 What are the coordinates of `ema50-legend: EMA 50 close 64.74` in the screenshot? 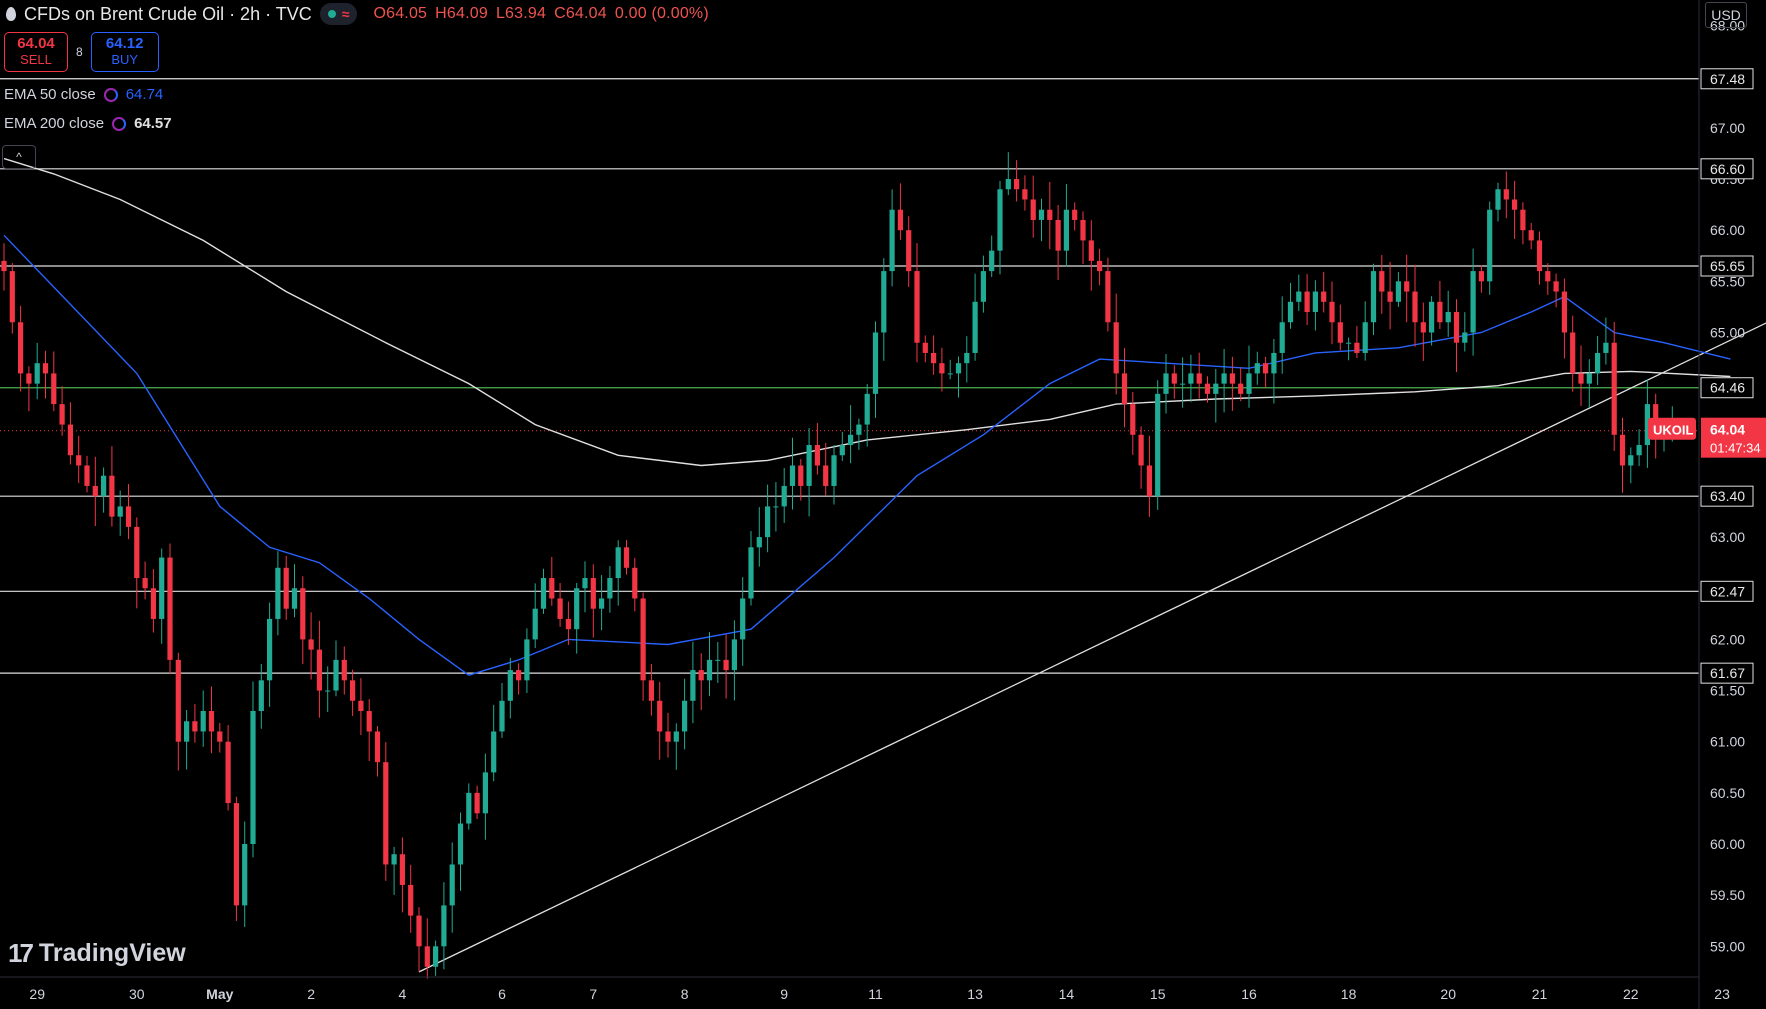 It's located at (83, 94).